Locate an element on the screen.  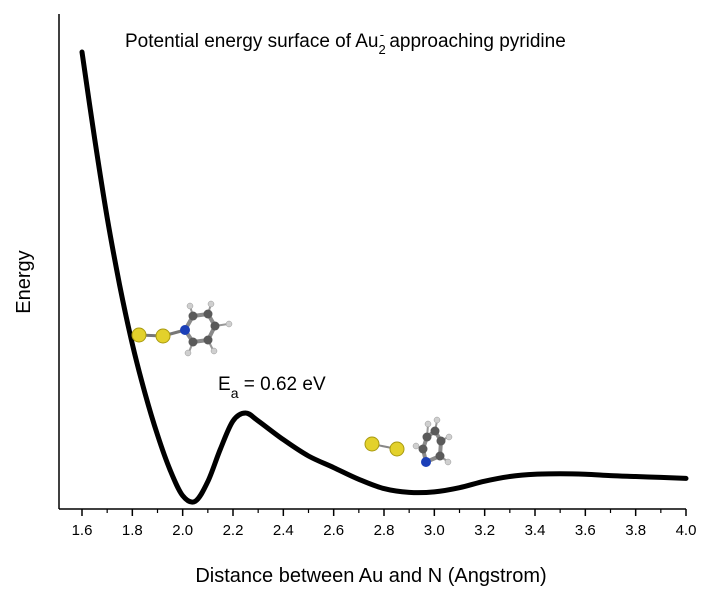
x-tick-label: 3.8 is located at coordinates (635, 530).